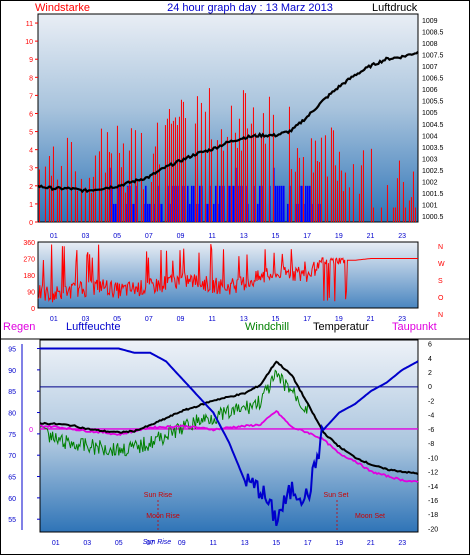 Image resolution: width=470 pixels, height=555 pixels. I want to click on legend-rain: Regen, so click(19, 327).